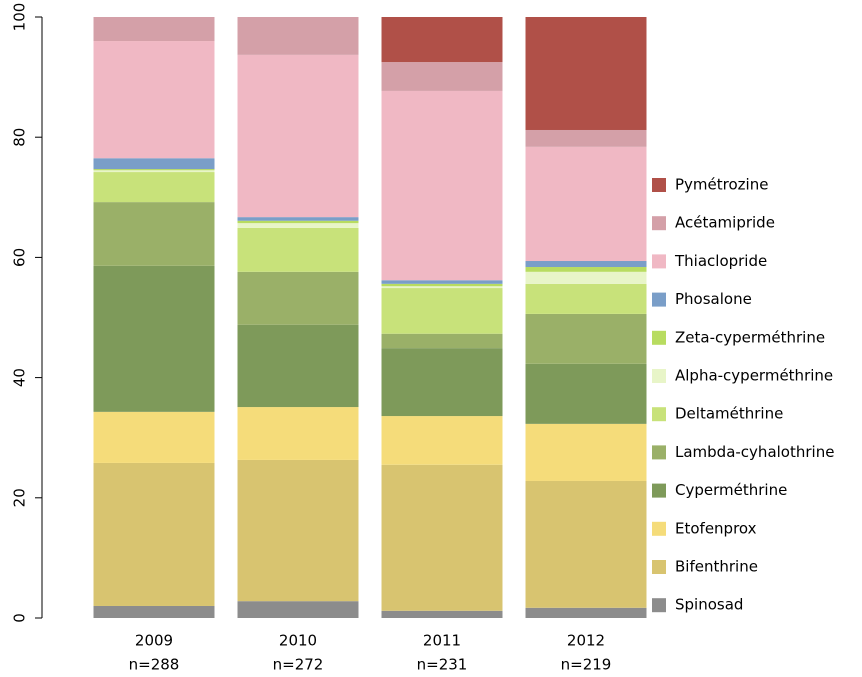 Image resolution: width=862 pixels, height=677 pixels. Describe the element at coordinates (154, 641) in the screenshot. I see `x-tick-label: 2009` at that location.